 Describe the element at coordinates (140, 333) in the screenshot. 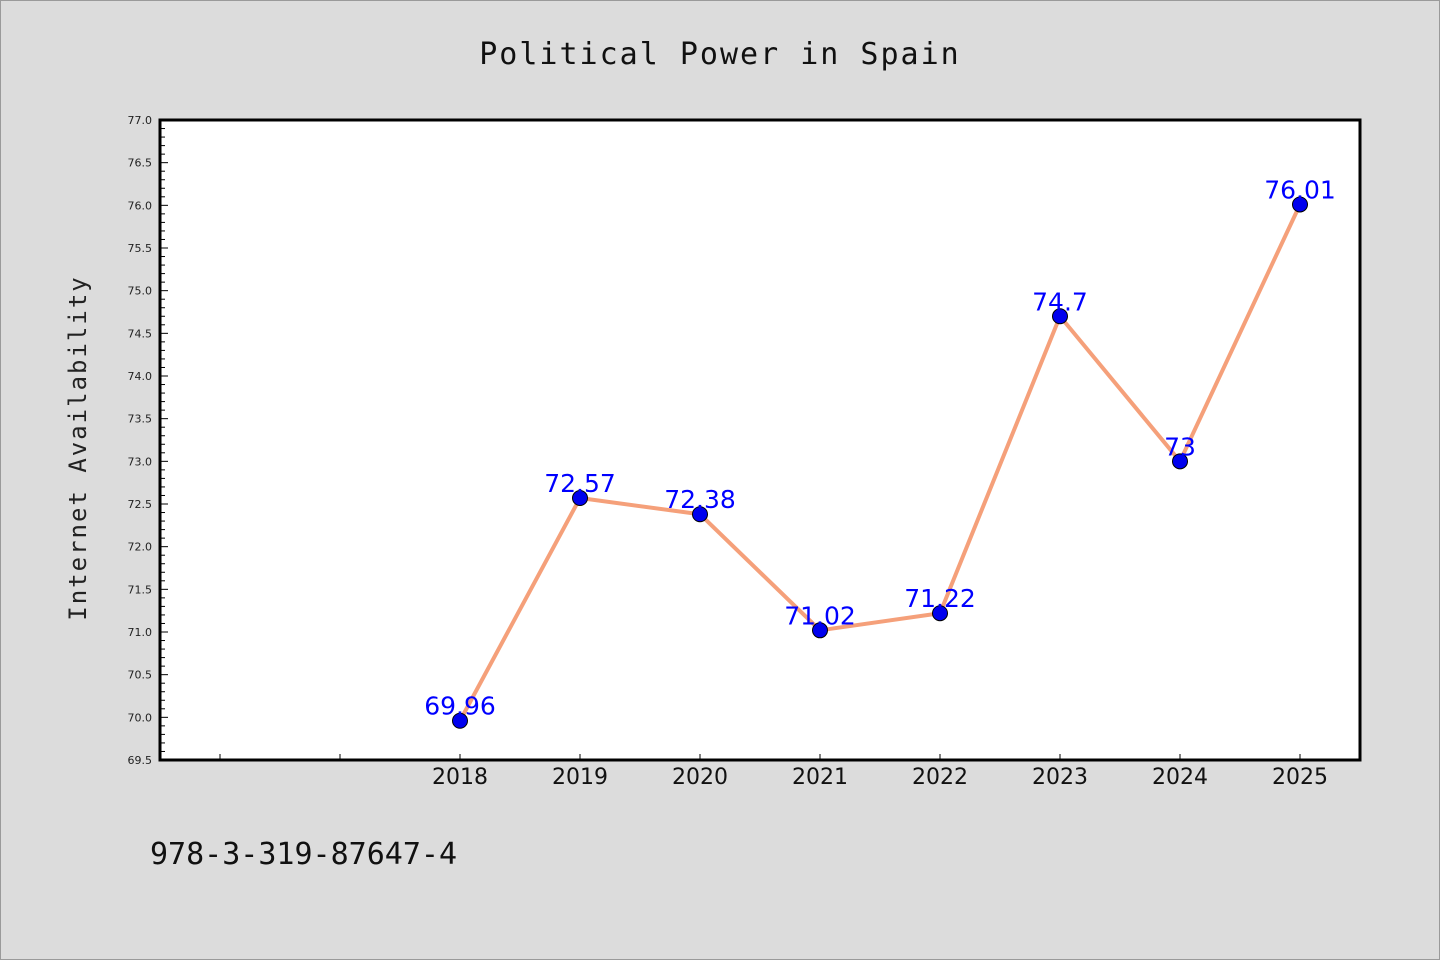

I see `y-tick-label: 74.5` at that location.